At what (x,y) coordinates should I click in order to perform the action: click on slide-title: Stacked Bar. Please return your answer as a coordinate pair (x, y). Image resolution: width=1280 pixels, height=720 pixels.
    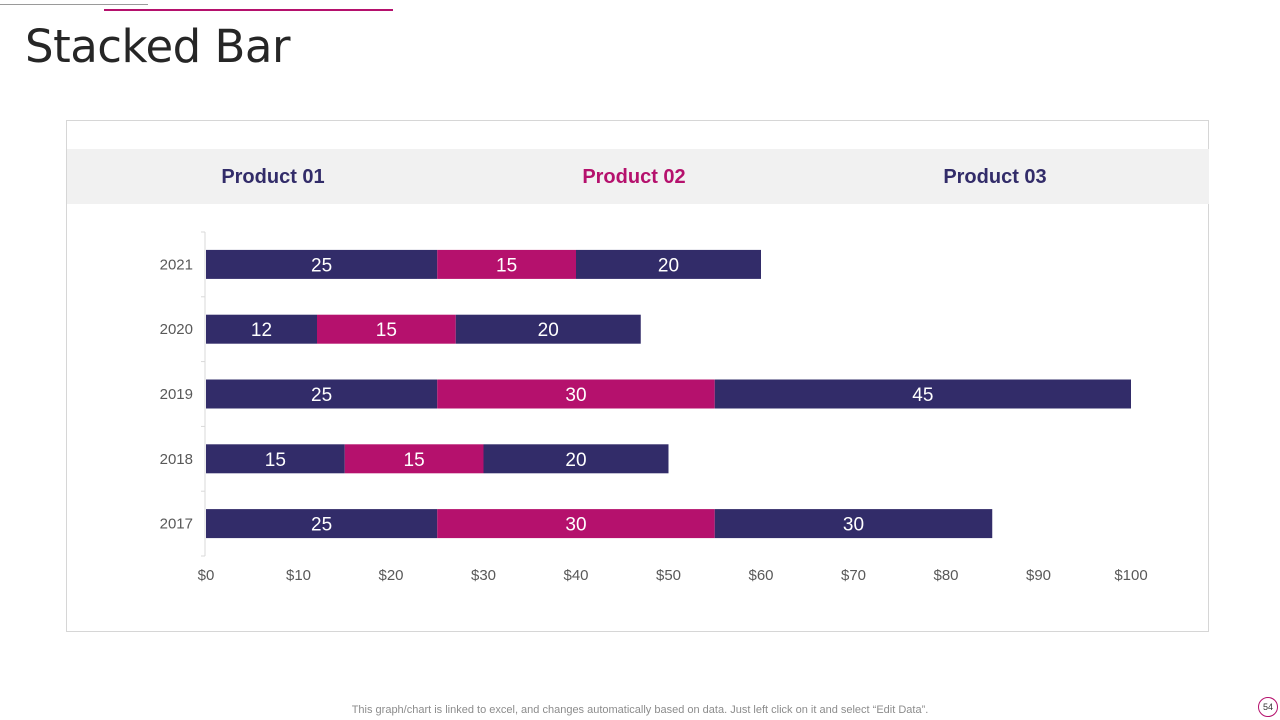
    Looking at the image, I should click on (157, 46).